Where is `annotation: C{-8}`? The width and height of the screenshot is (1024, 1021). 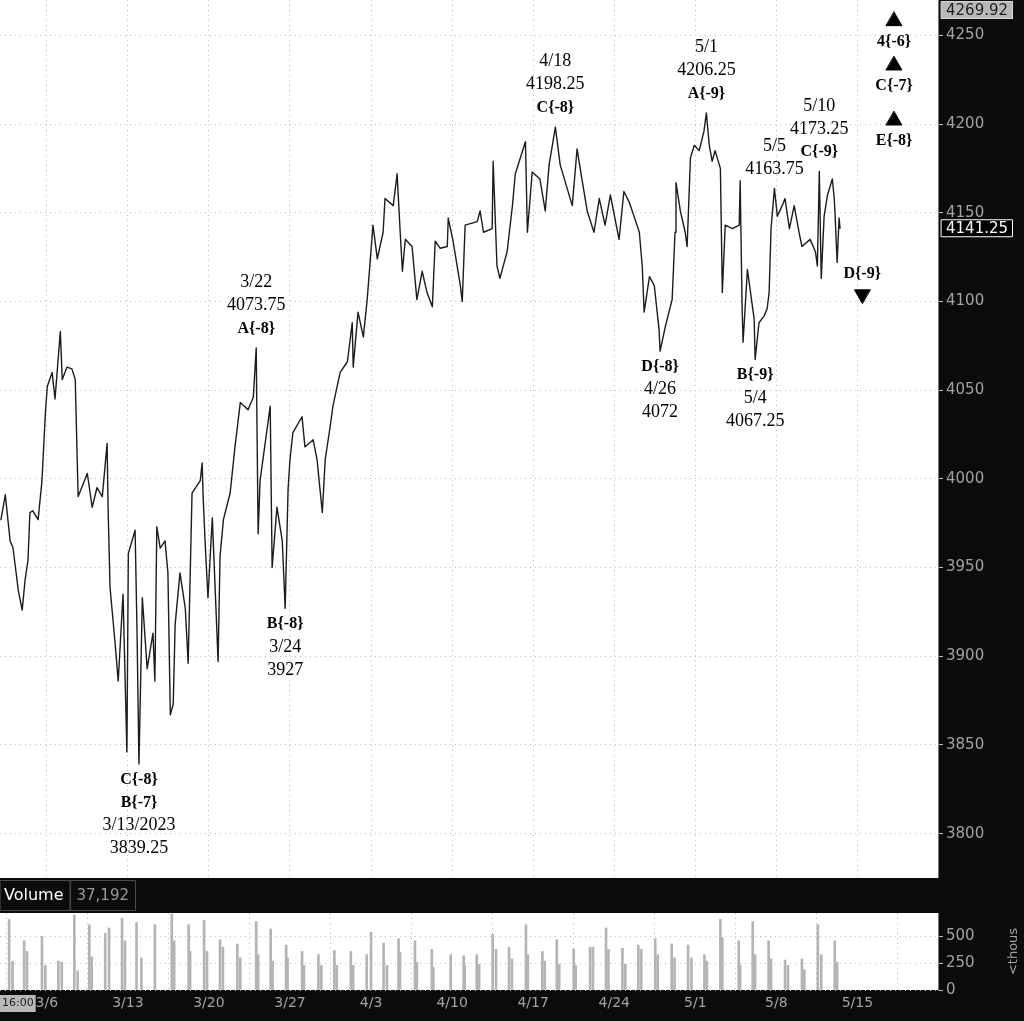
annotation: C{-8} is located at coordinates (555, 106).